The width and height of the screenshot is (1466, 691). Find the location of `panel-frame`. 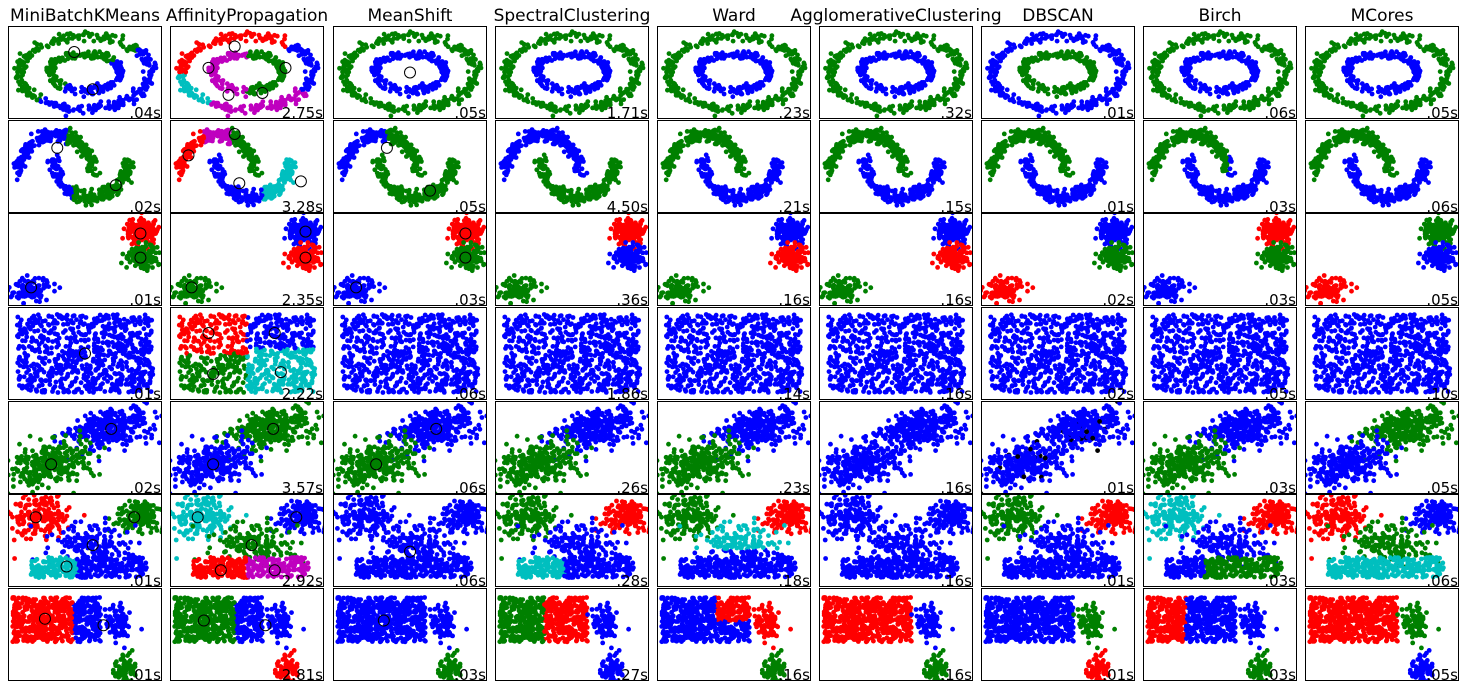

panel-frame is located at coordinates (572, 72).